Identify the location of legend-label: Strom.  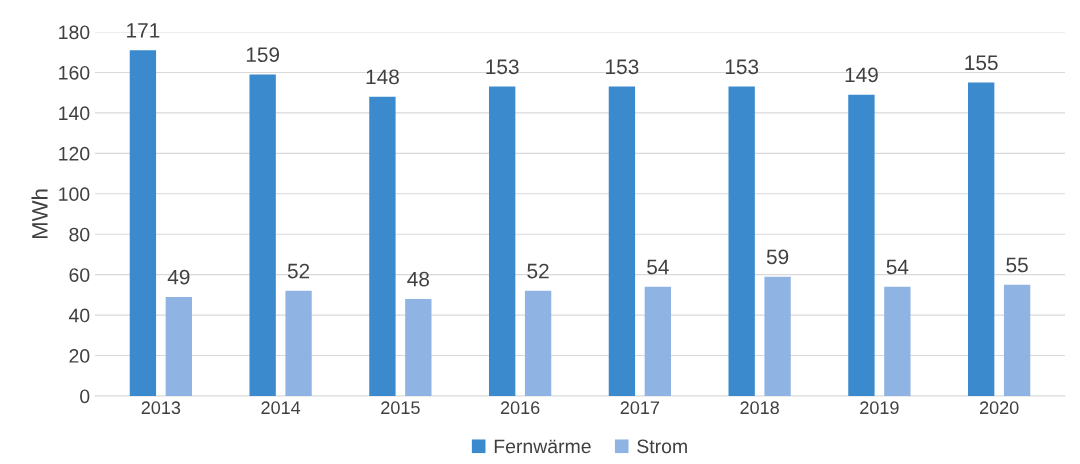
(662, 446).